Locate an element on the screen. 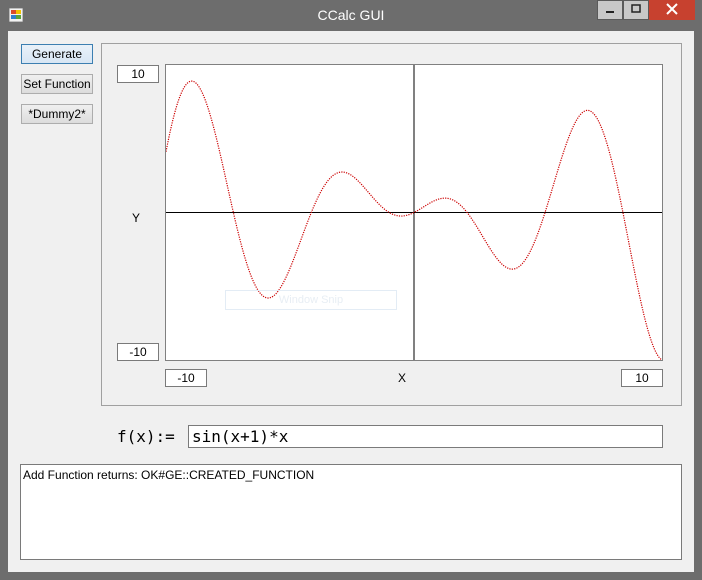 The image size is (702, 580). minimize-icon is located at coordinates (610, 10).